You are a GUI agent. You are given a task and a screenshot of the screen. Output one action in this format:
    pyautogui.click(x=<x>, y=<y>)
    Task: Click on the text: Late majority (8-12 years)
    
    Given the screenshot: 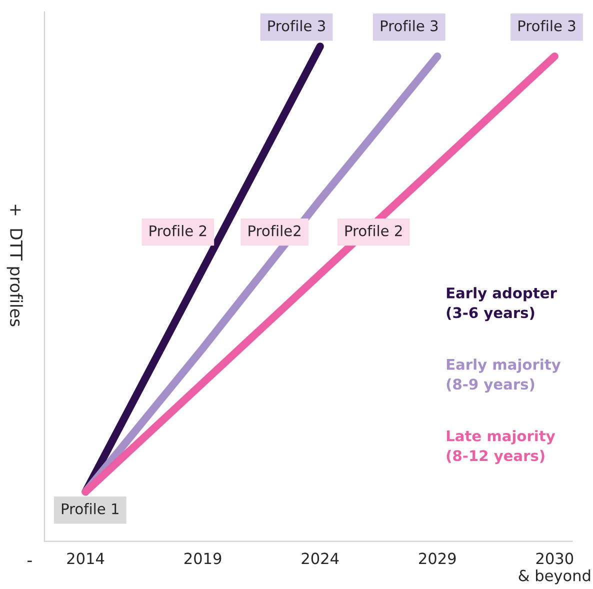 What is the action you would take?
    pyautogui.click(x=501, y=447)
    